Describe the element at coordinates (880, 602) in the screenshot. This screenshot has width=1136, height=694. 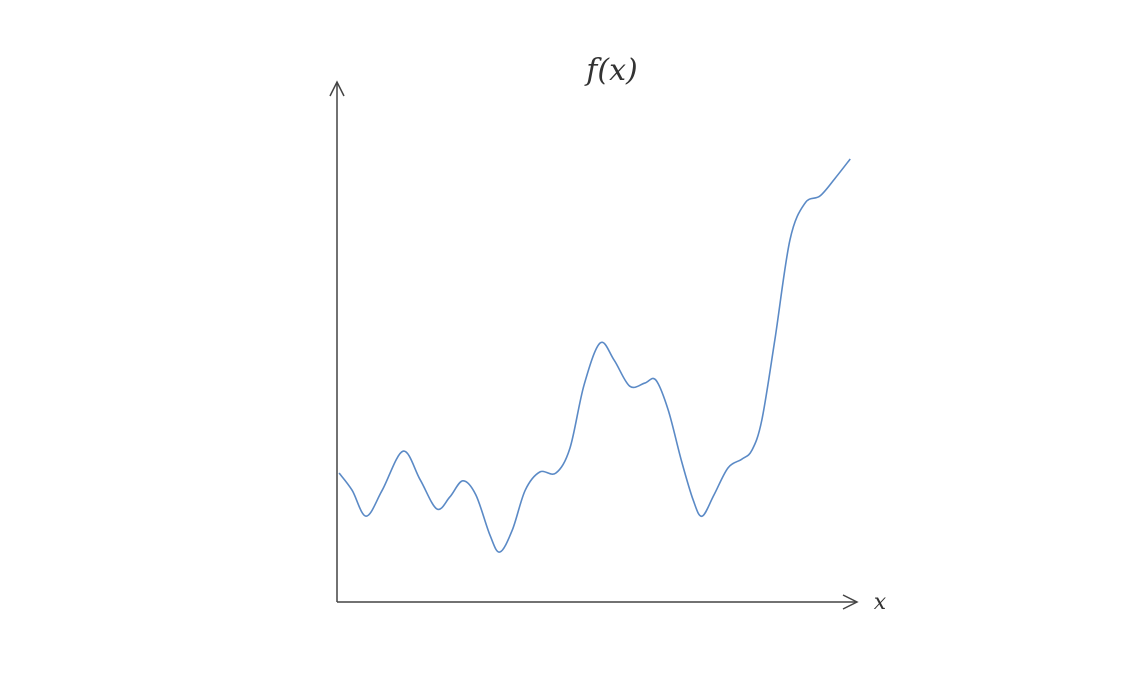
I see `x-axis-label: x` at that location.